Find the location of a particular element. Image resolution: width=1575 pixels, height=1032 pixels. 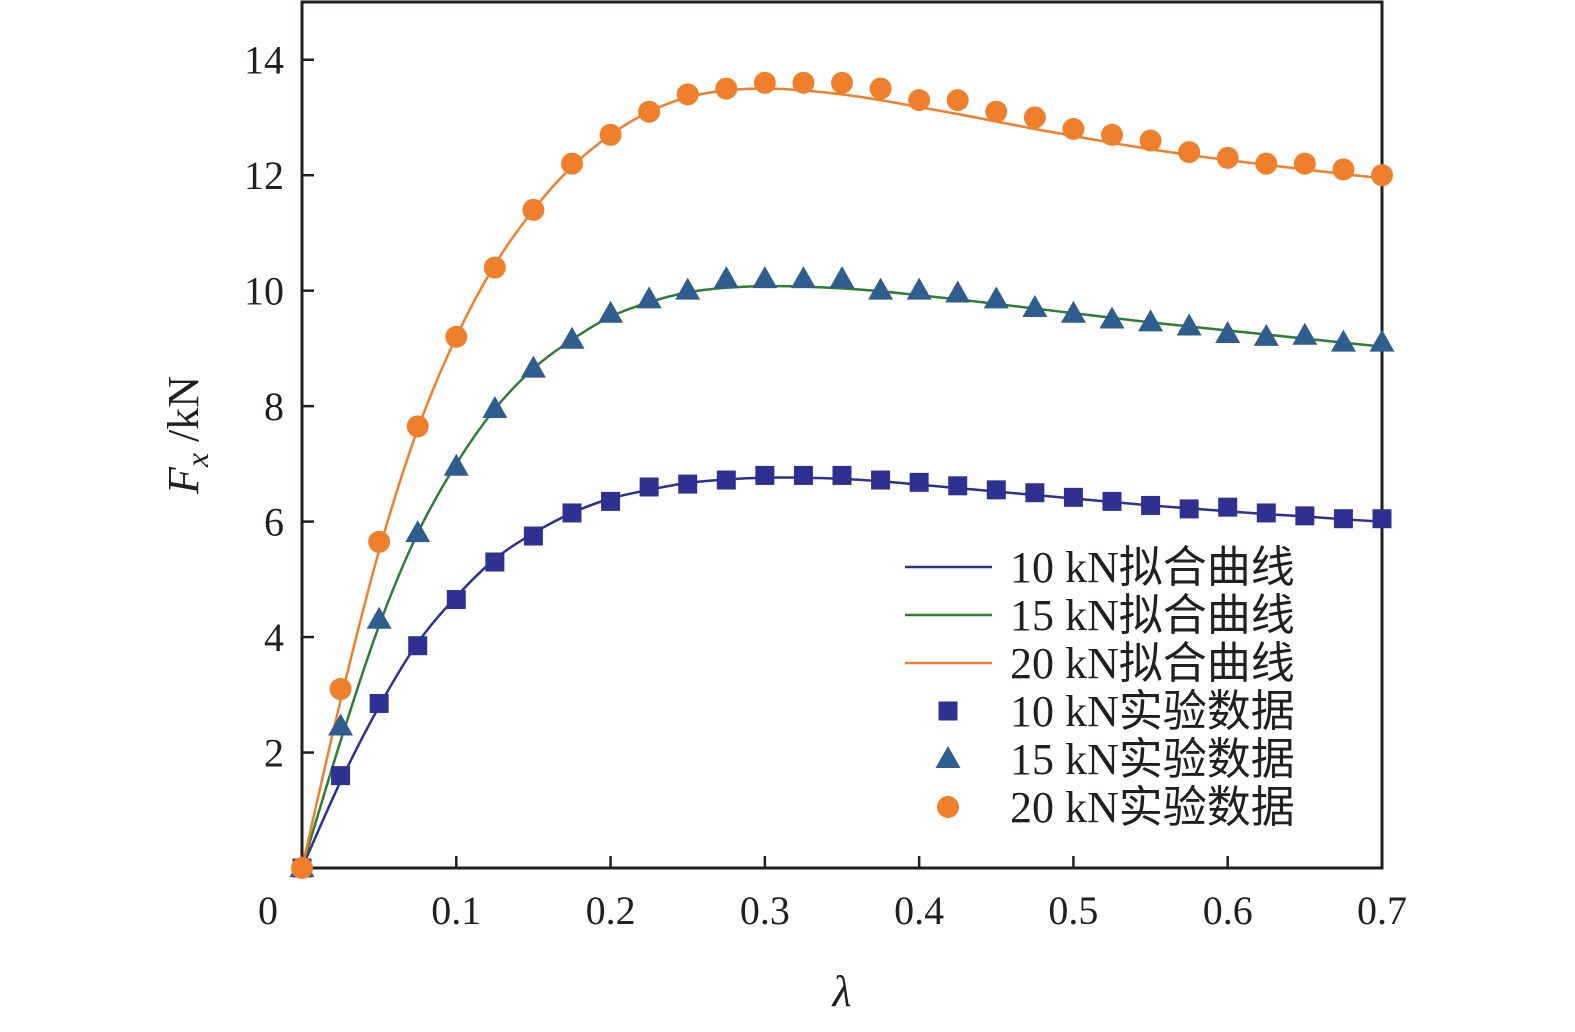

y-tick-label: 14 is located at coordinates (264, 60).